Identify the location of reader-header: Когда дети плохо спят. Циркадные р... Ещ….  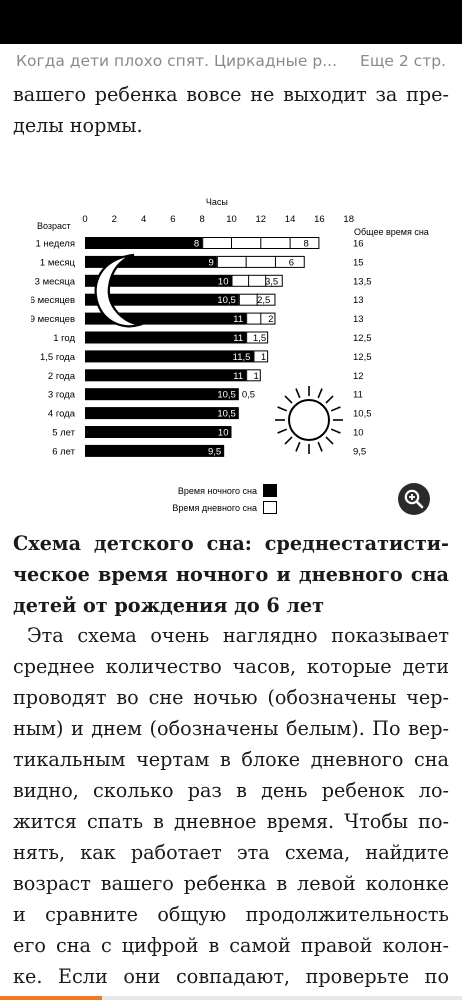
(231, 61).